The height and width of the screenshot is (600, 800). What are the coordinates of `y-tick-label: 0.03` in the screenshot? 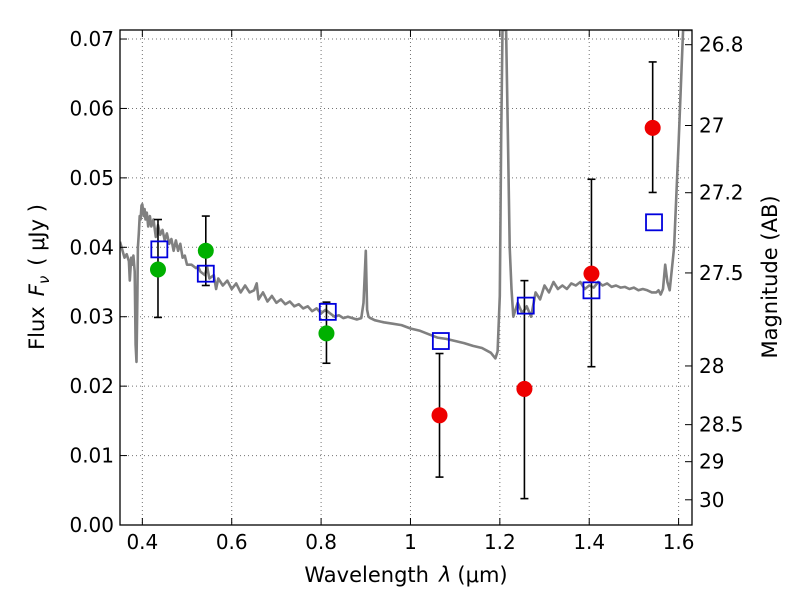 It's located at (91, 317).